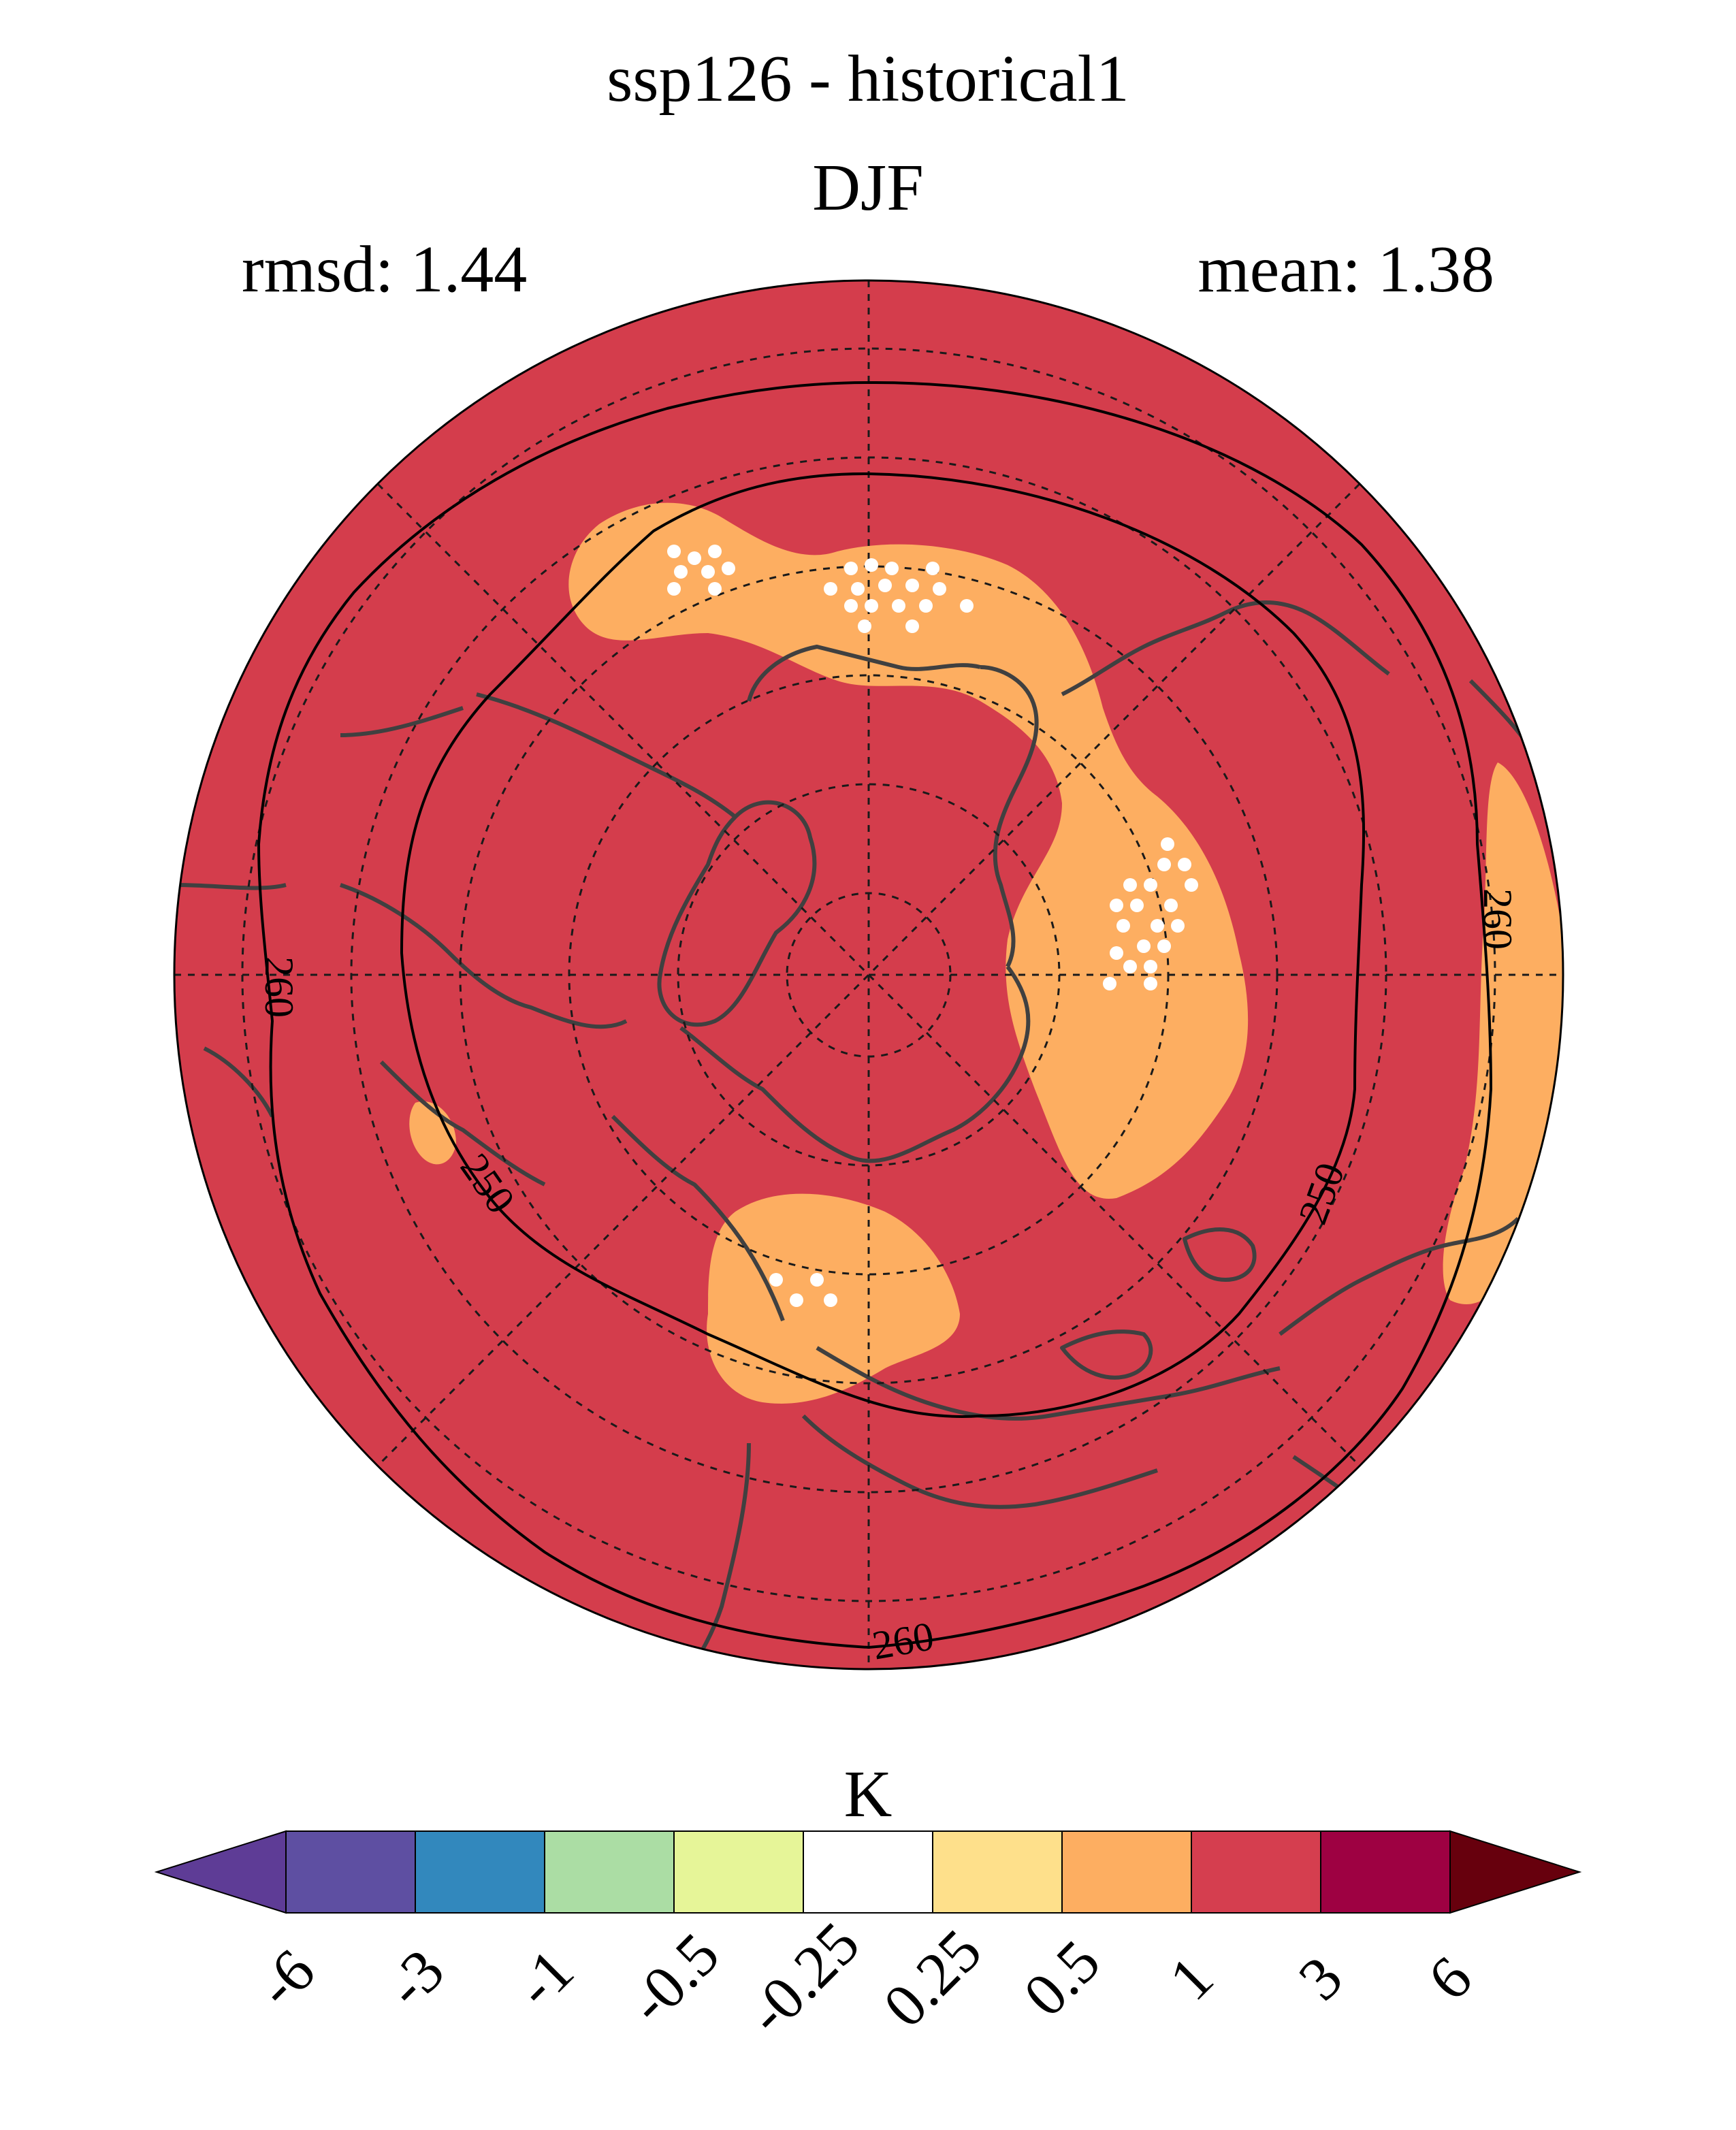  I want to click on significance-stippling, so click(932, 926).